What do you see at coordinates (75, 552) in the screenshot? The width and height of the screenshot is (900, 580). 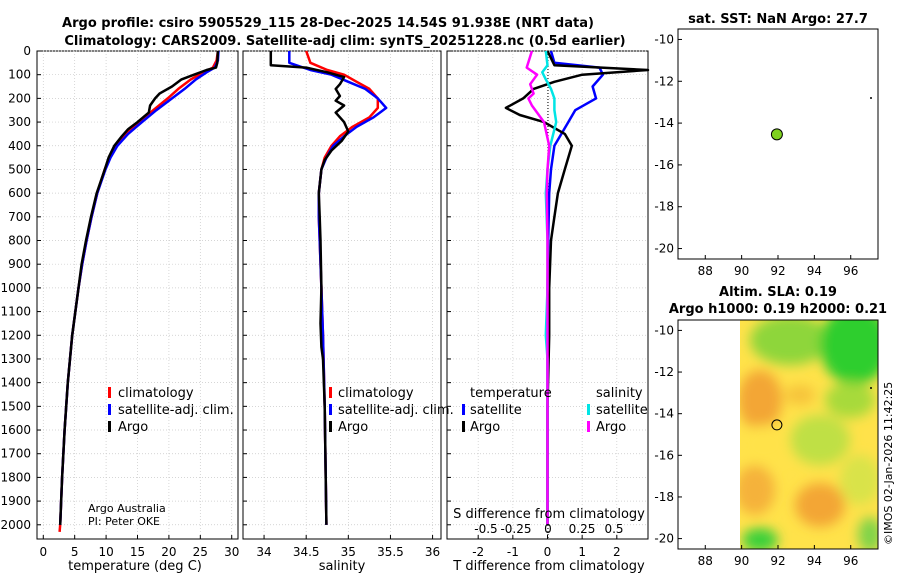 I see `x-tick-label: 5` at bounding box center [75, 552].